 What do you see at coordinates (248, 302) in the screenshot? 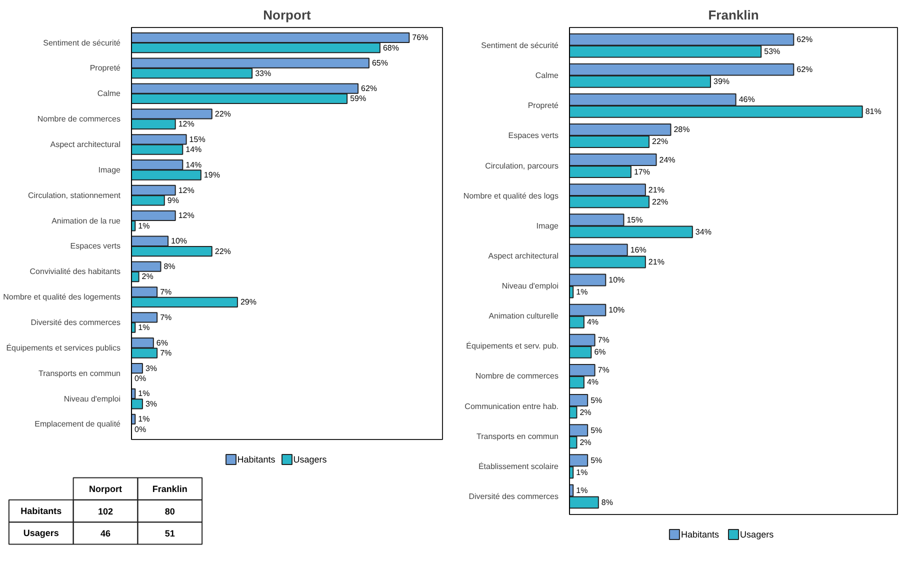
I see `data-label: 29%` at bounding box center [248, 302].